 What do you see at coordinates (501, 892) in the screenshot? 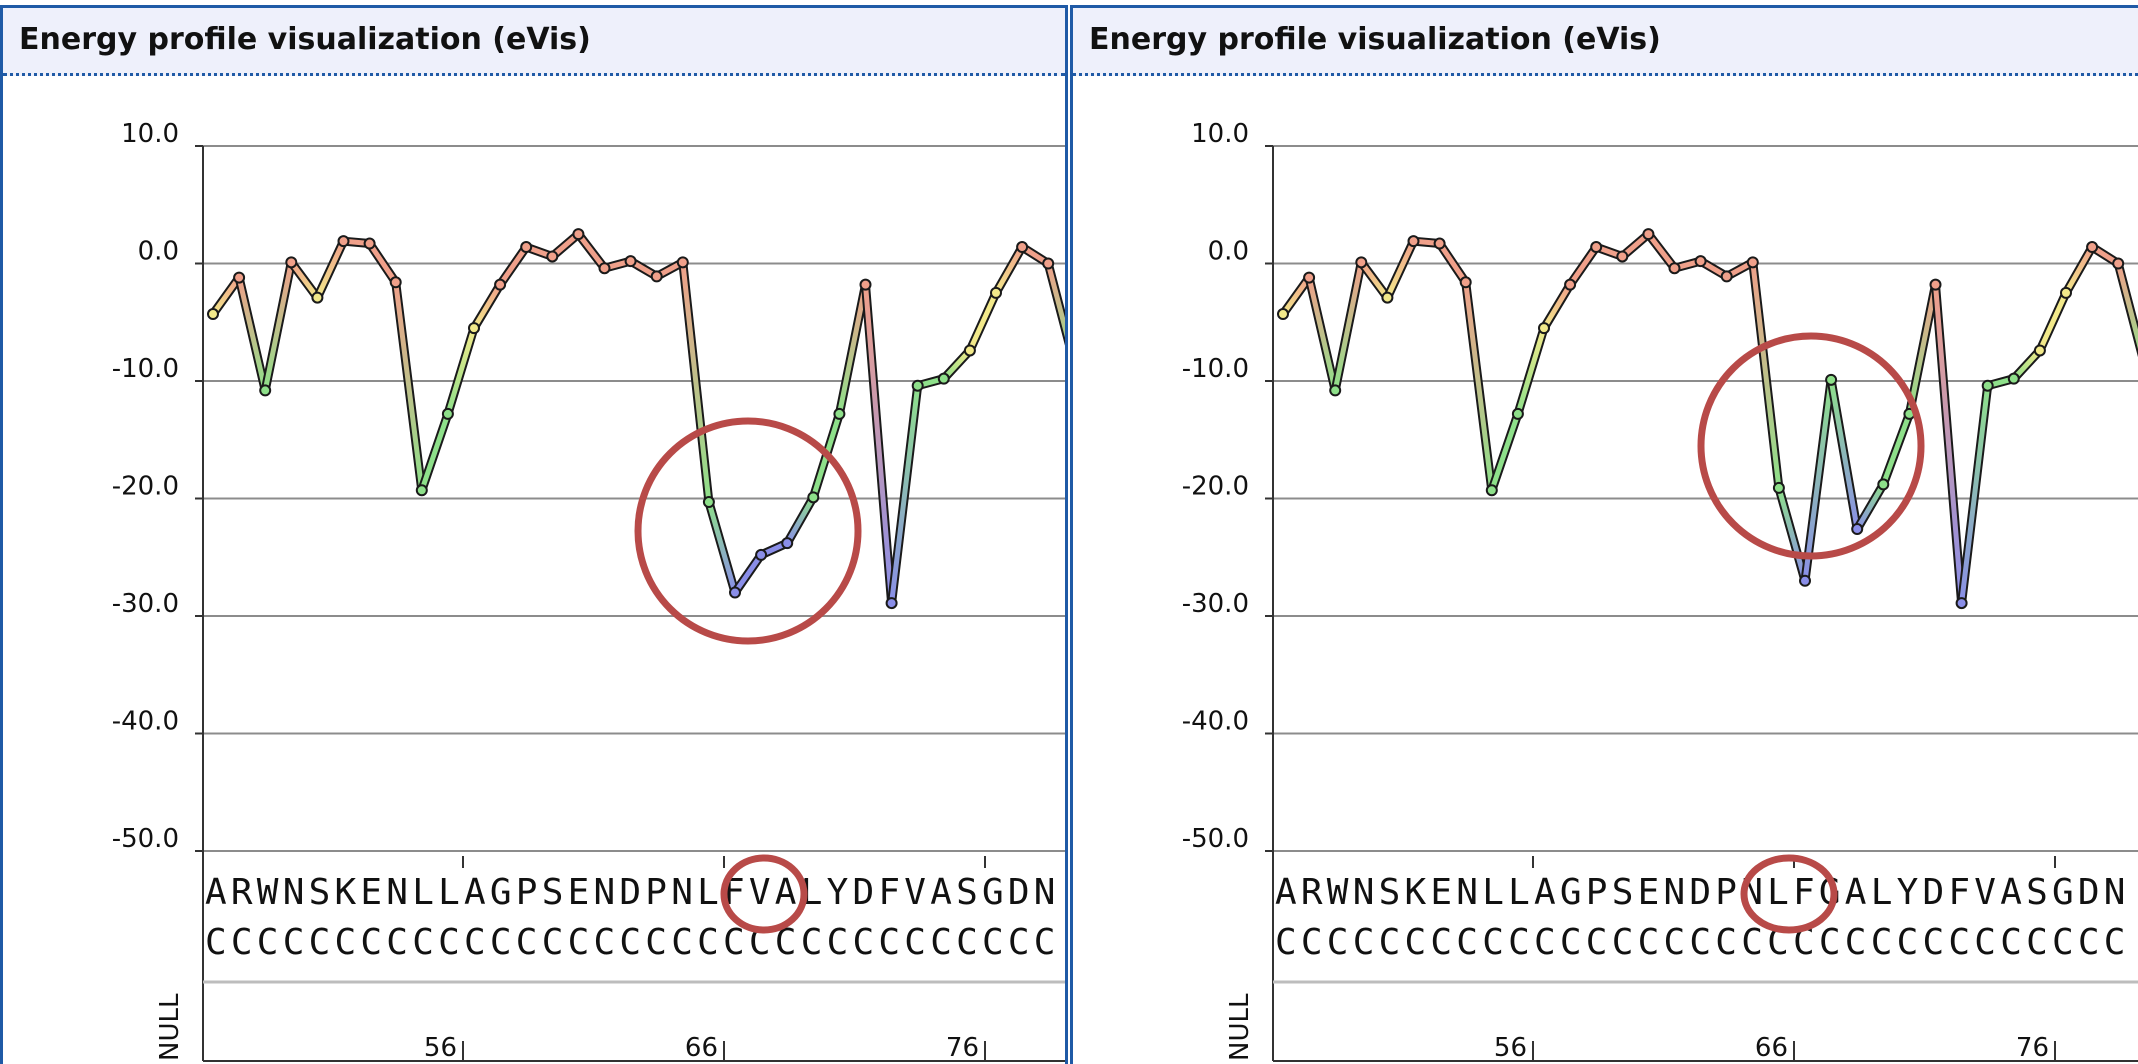
I see `sequence-residue: G` at bounding box center [501, 892].